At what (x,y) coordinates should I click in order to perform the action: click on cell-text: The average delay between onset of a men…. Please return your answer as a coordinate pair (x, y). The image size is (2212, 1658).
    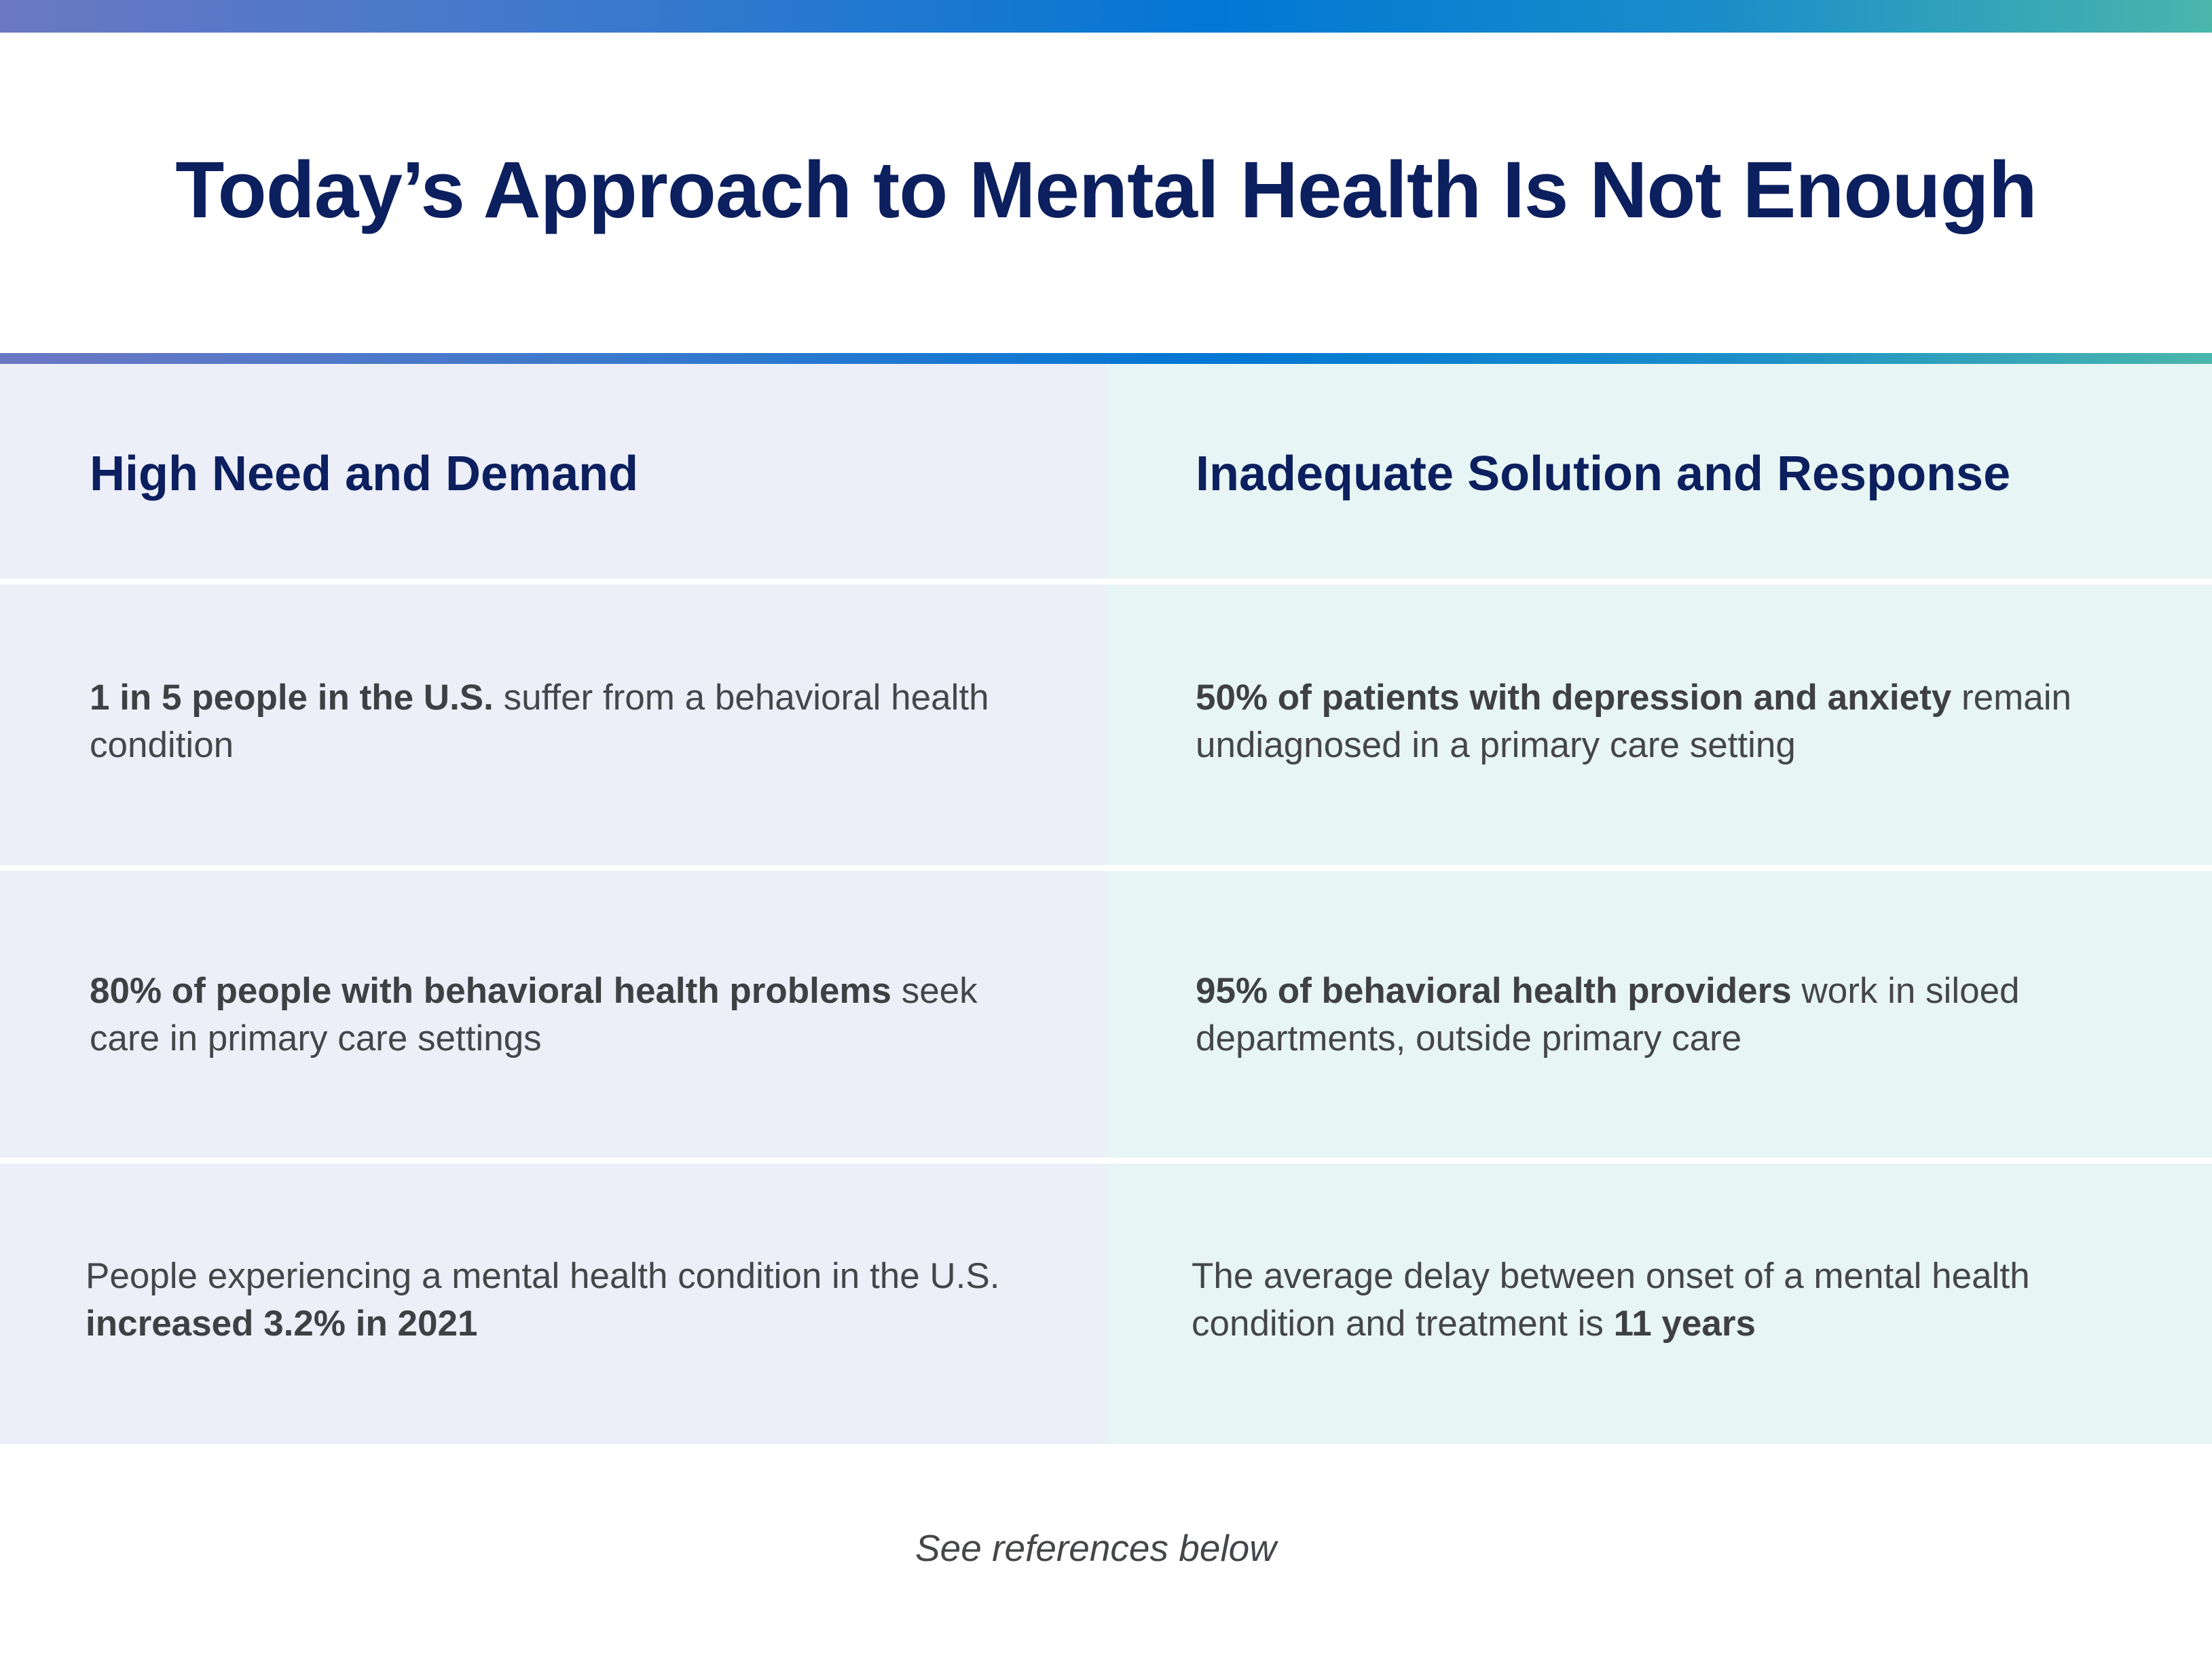
    Looking at the image, I should click on (1611, 1300).